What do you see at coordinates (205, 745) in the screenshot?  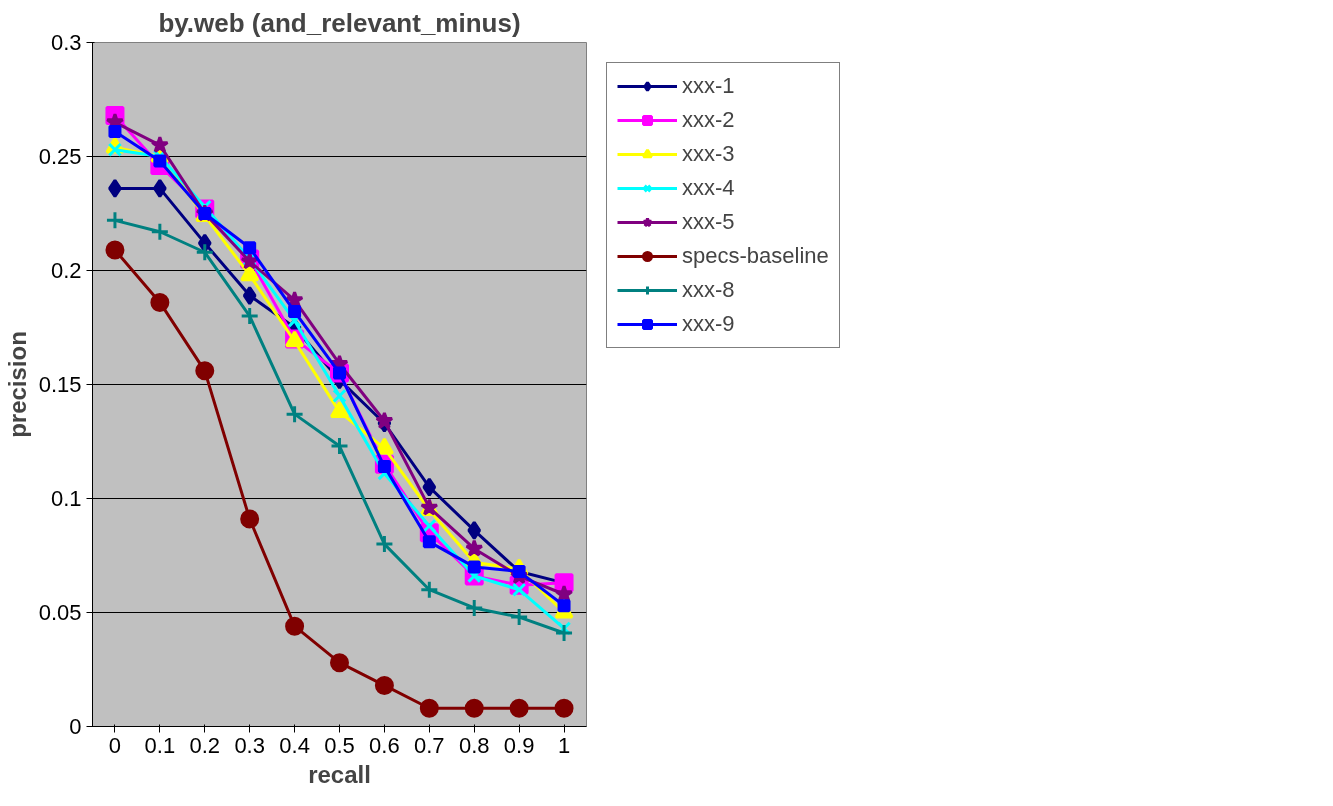 I see `x-tick-label: 0.2` at bounding box center [205, 745].